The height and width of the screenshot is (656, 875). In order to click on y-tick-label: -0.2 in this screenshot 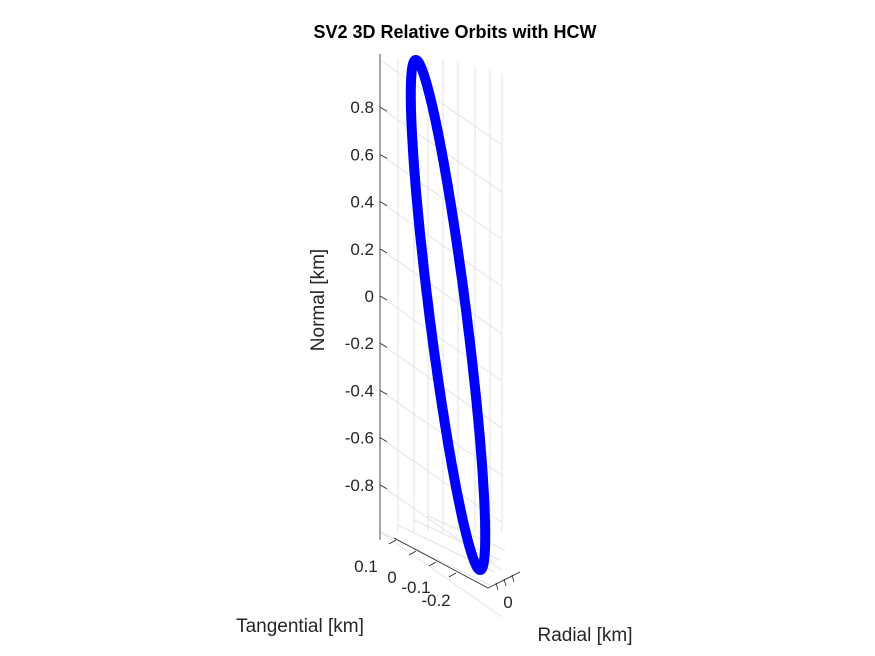, I will do `click(435, 600)`.